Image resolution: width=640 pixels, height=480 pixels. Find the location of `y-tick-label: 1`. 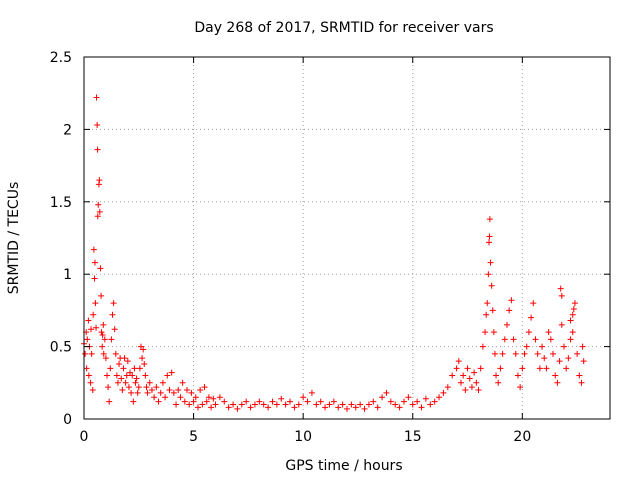

y-tick-label: 1 is located at coordinates (67, 275).